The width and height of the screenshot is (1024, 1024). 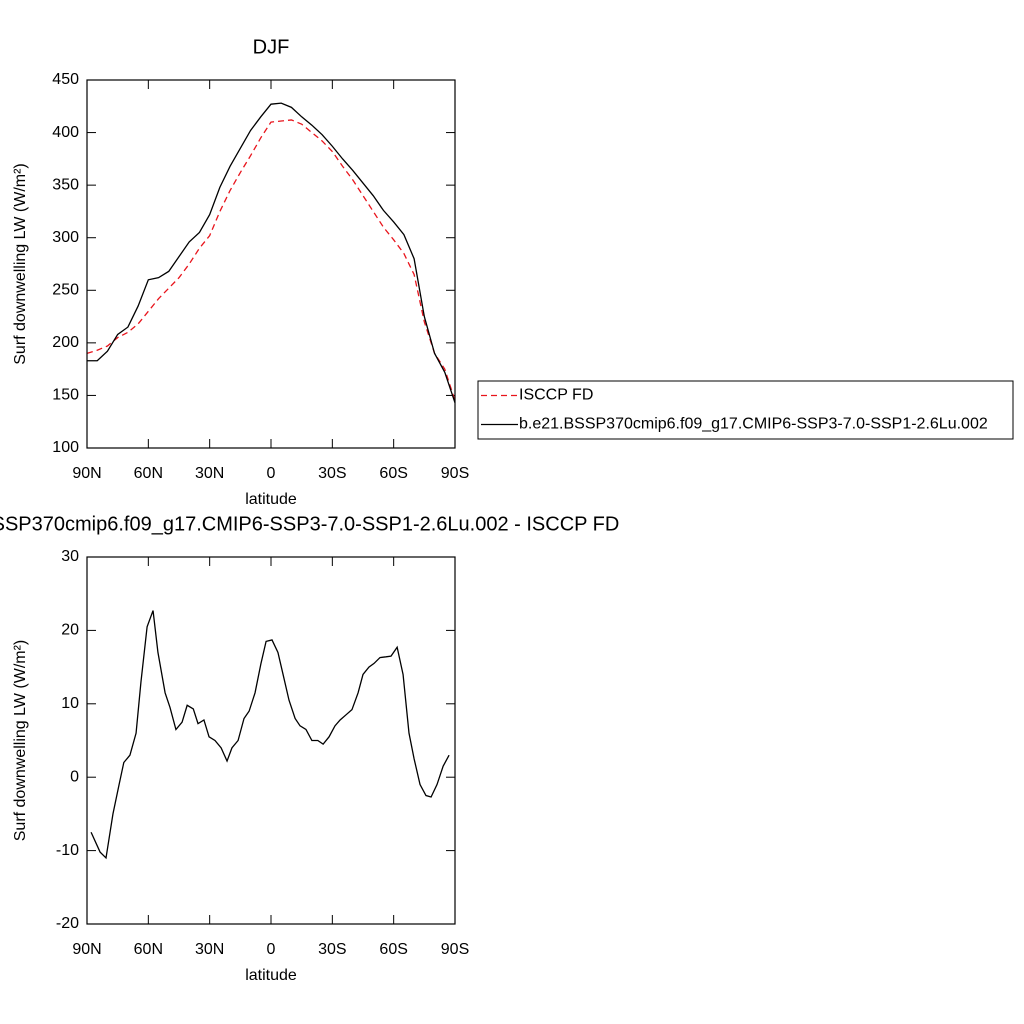 What do you see at coordinates (67, 850) in the screenshot?
I see `y-tick-label: -10` at bounding box center [67, 850].